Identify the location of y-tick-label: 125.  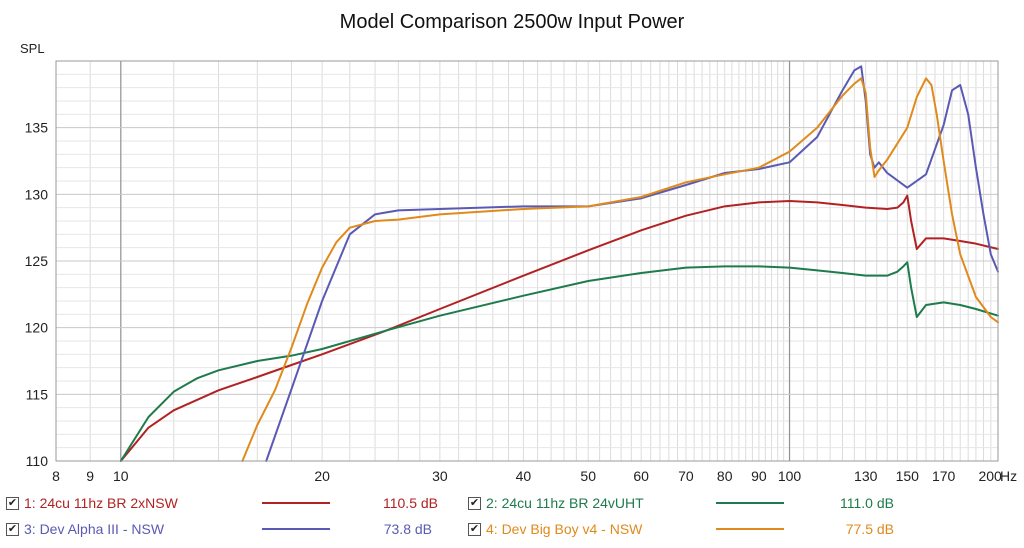
(37, 261).